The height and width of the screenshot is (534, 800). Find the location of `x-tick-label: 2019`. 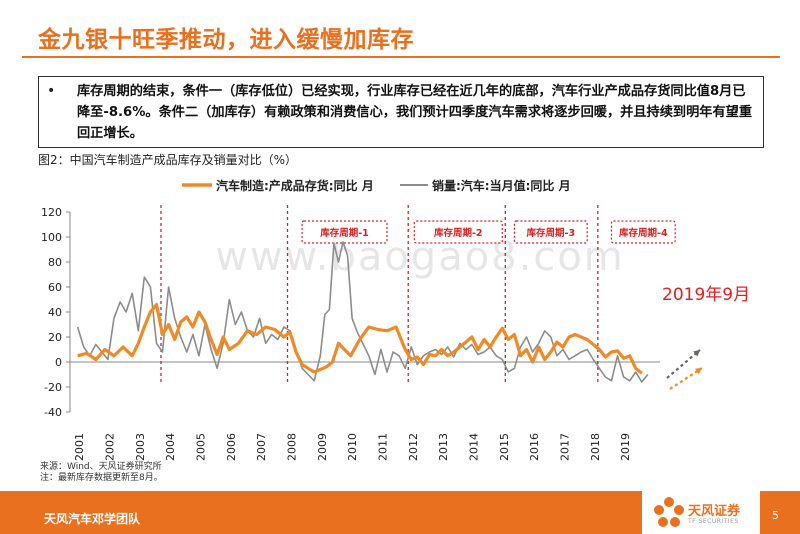

x-tick-label: 2019 is located at coordinates (625, 447).